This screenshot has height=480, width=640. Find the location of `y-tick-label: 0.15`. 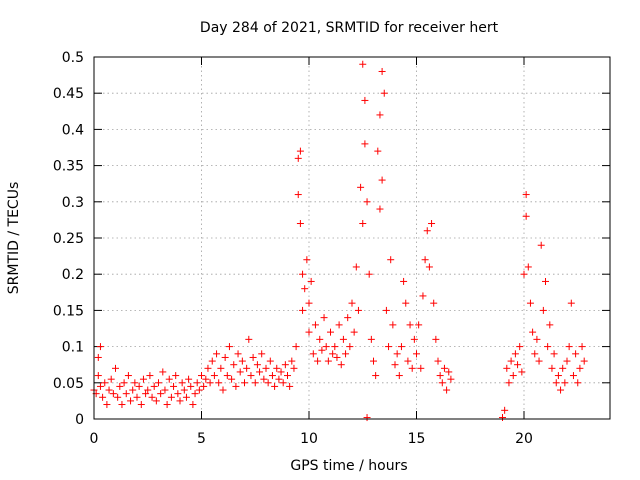

y-tick-label: 0.15 is located at coordinates (68, 311).